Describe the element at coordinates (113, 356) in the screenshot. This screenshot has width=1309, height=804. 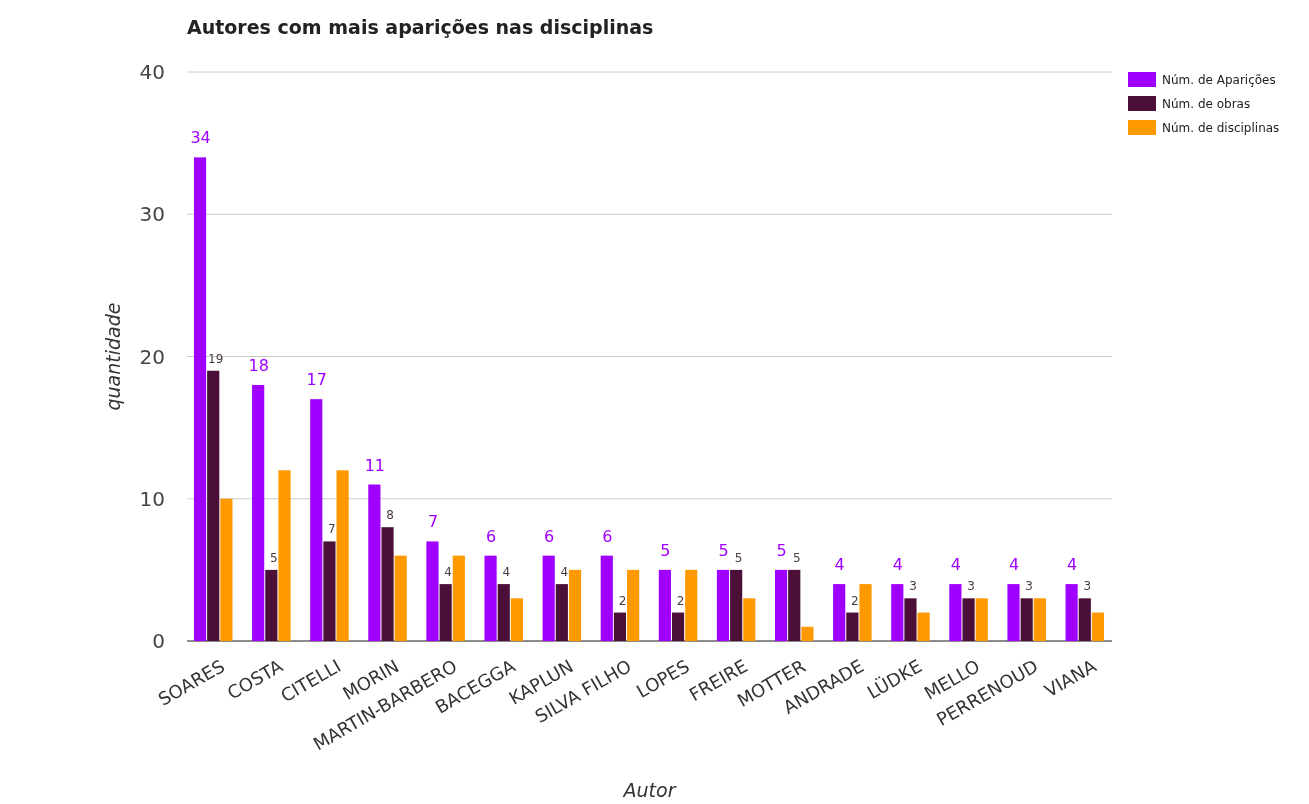
I see `y-axis-title: quantidade` at that location.